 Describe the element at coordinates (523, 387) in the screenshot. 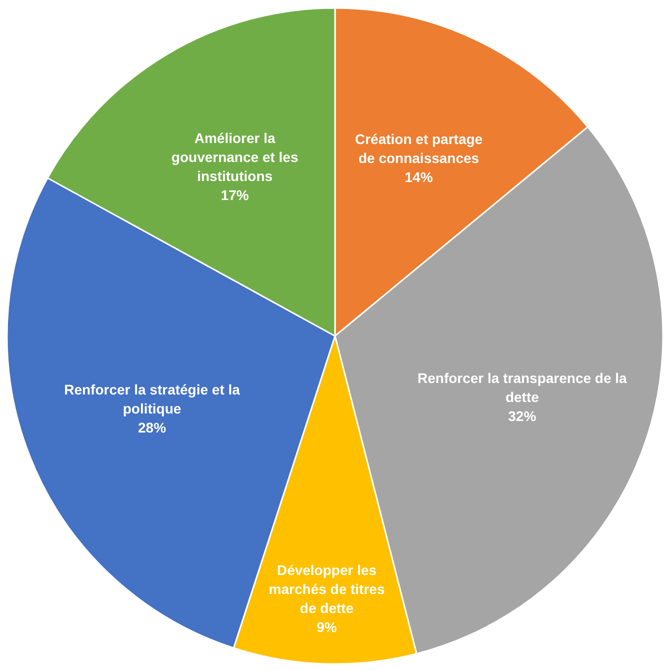

I see `slice-label: Renforcer la transparence de la dette` at that location.